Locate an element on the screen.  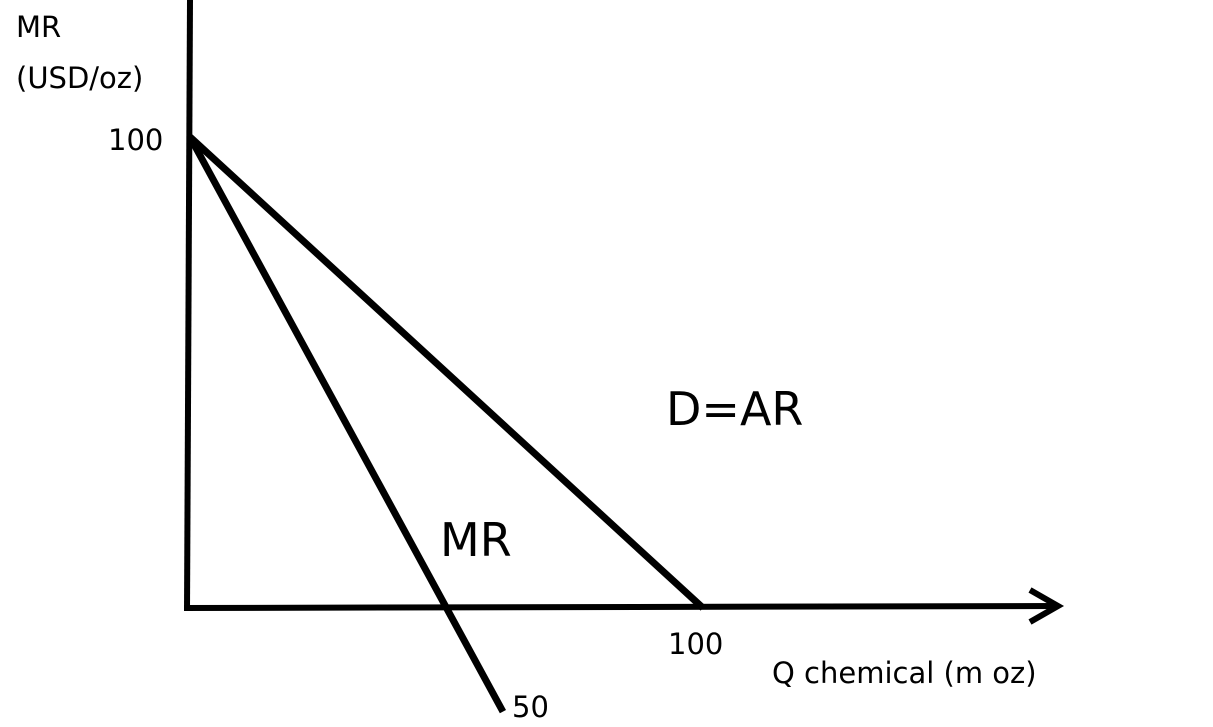
y-tick-100: 100 is located at coordinates (135, 140).